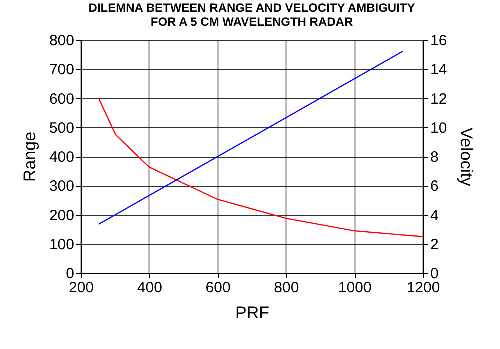 The height and width of the screenshot is (349, 500). I want to click on y-tick-label: 700, so click(61, 70).